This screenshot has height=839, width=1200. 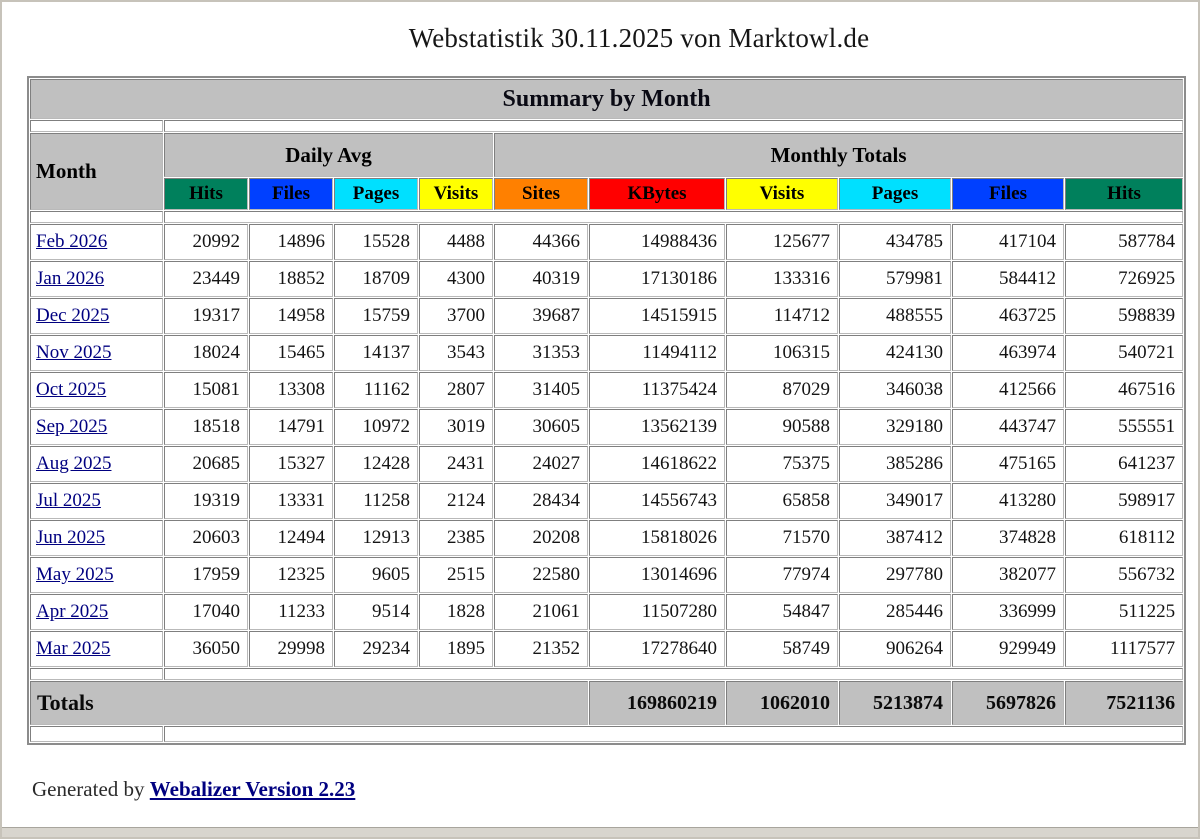 I want to click on month-link: Jan 2026, so click(x=70, y=278).